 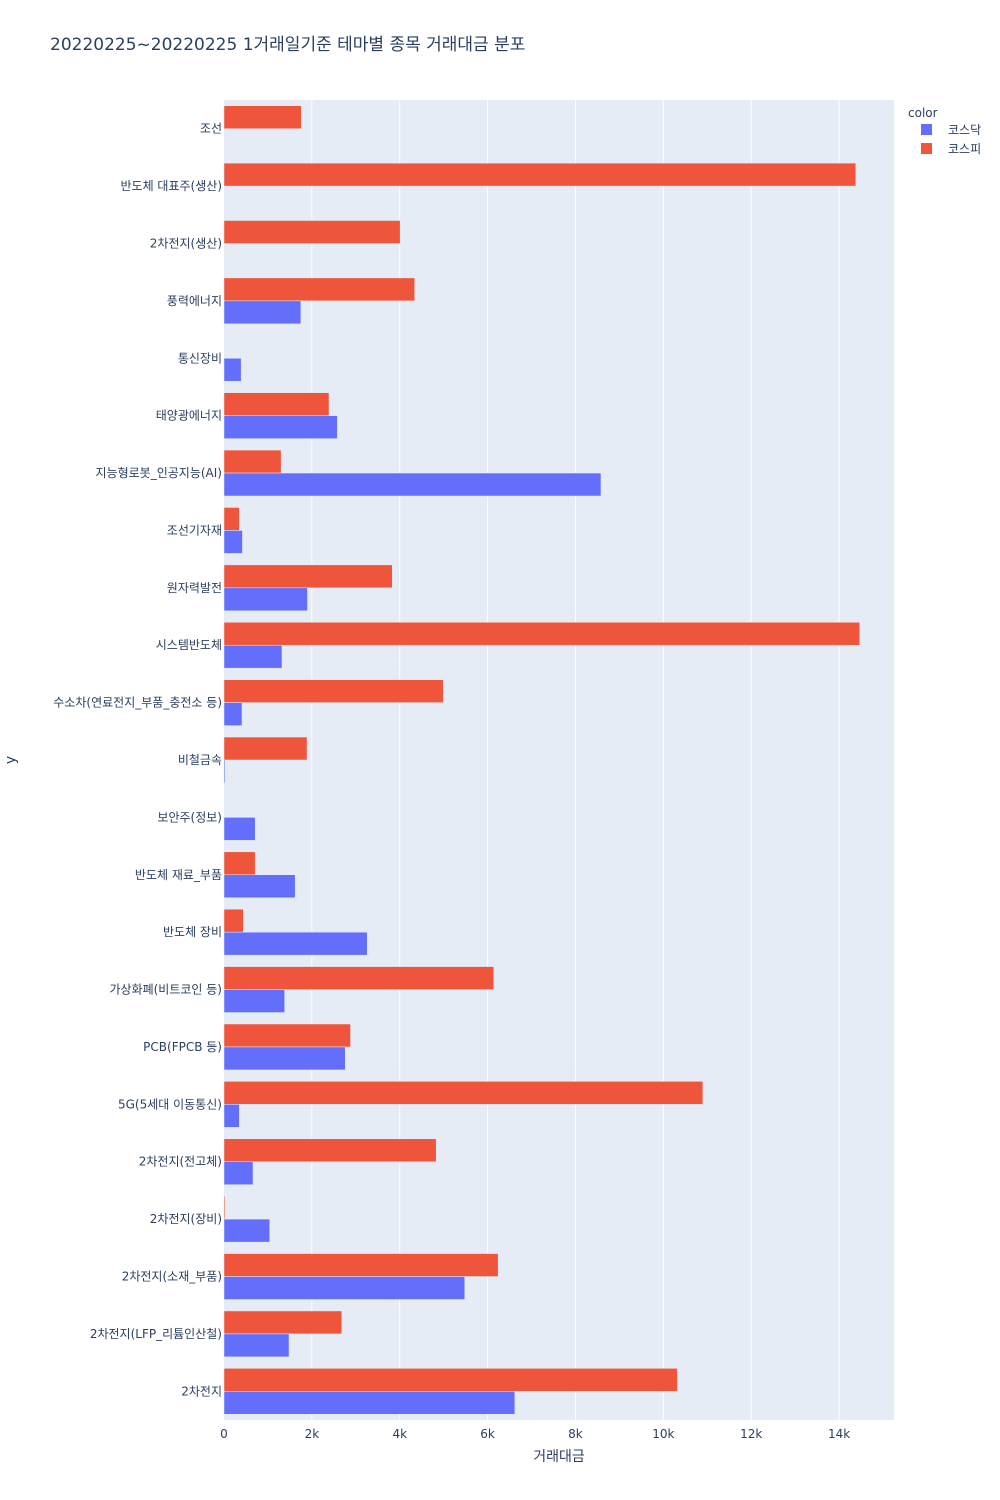 I want to click on x-tick-label: 10k, so click(x=663, y=1434).